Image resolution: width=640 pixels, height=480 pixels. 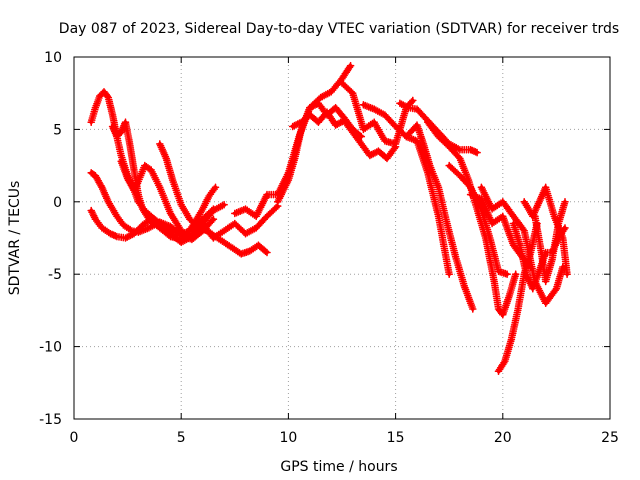 I want to click on series-markers, so click(x=293, y=141).